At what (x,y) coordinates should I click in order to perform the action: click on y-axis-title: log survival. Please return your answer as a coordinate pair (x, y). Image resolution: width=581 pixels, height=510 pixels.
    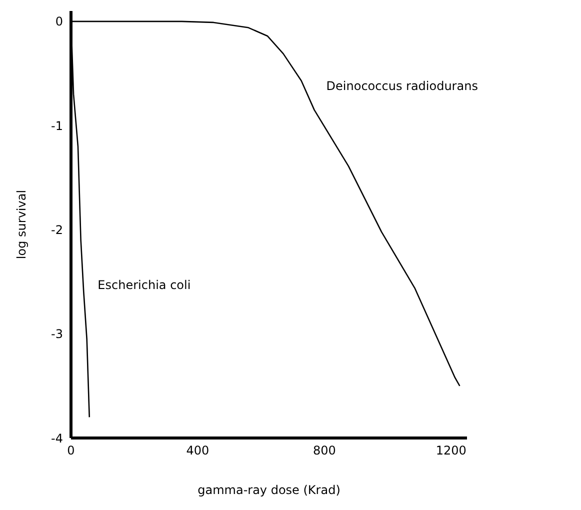
    Looking at the image, I should click on (21, 225).